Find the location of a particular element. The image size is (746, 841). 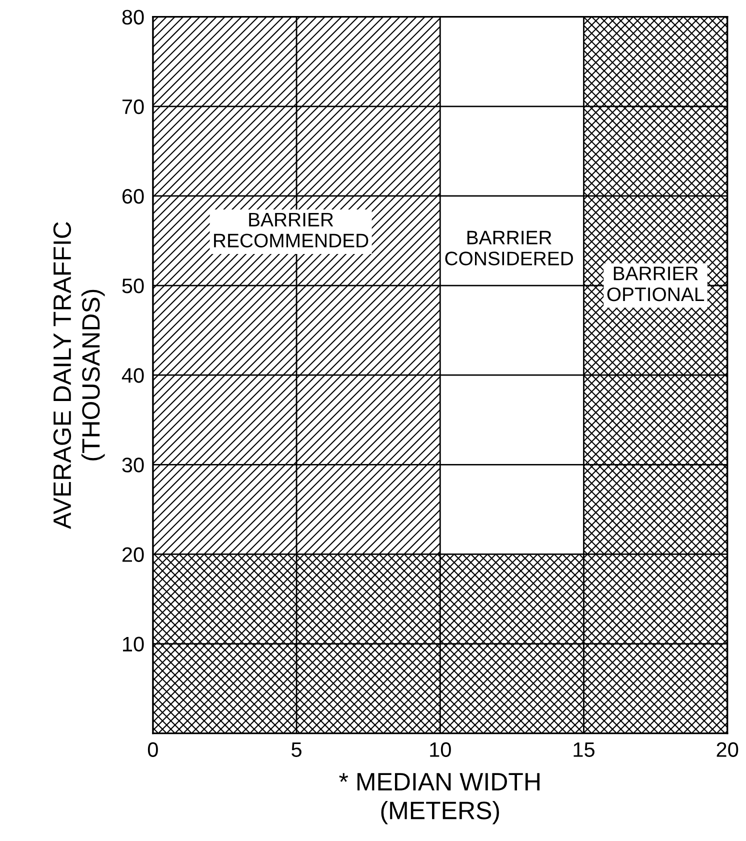

y-tick-label: 80 is located at coordinates (133, 17).